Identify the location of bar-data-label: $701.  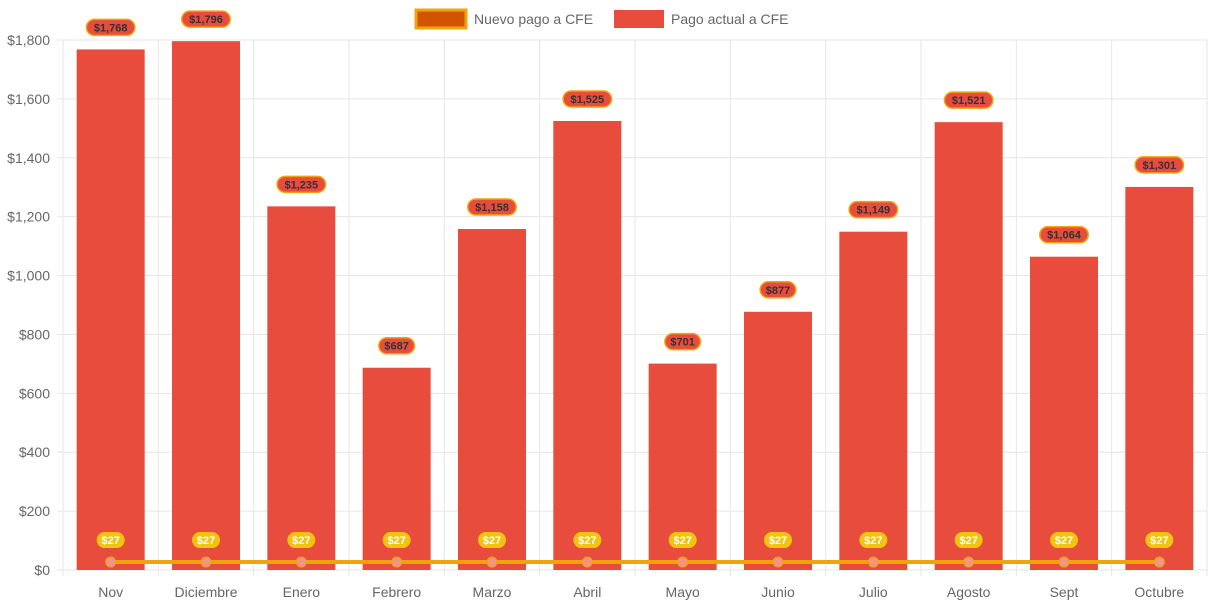
(682, 343).